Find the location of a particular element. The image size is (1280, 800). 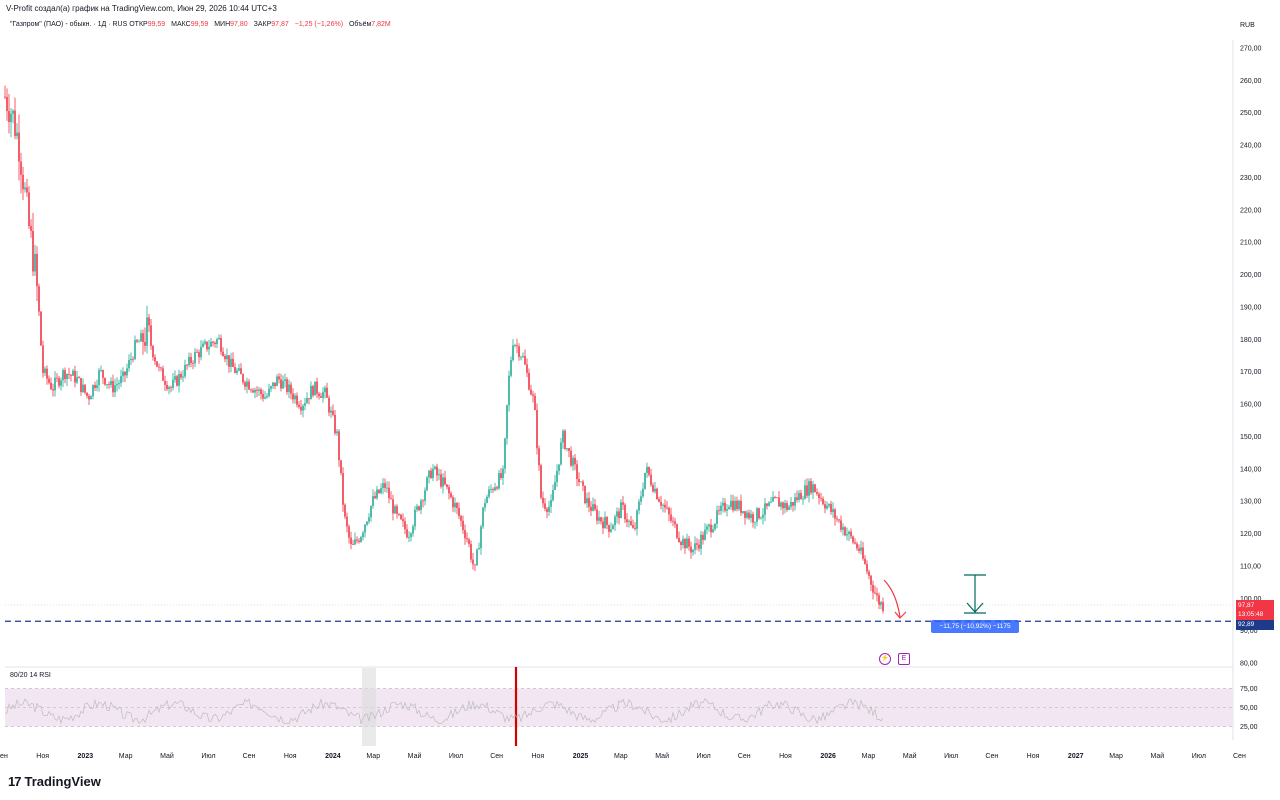

currency-label: RUB is located at coordinates (1247, 25).